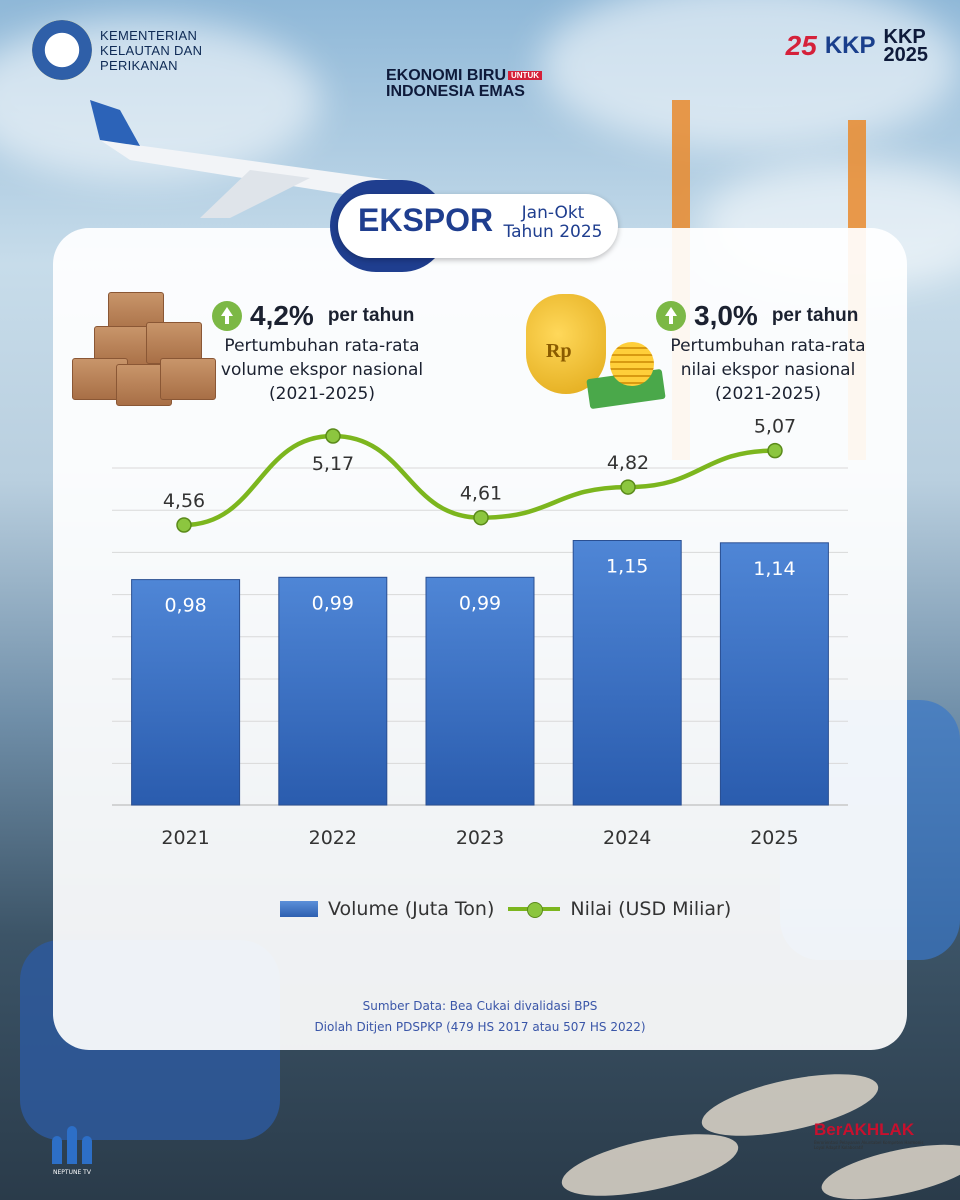 Image resolution: width=960 pixels, height=1200 pixels. Describe the element at coordinates (455, 91) in the screenshot. I see `tagline-line2: INDONESIA EMAS` at that location.